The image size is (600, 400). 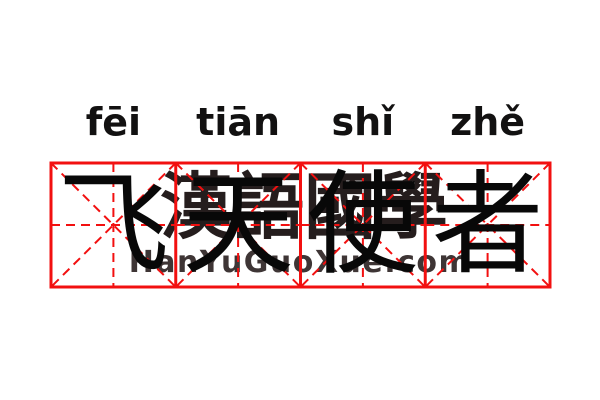 I want to click on hanzi-character: 飞, so click(x=113, y=225).